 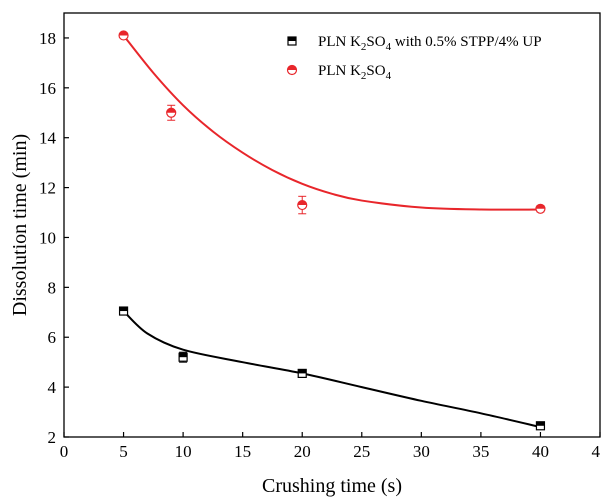 I want to click on y-tick-label-3: 8, so click(x=52, y=287).